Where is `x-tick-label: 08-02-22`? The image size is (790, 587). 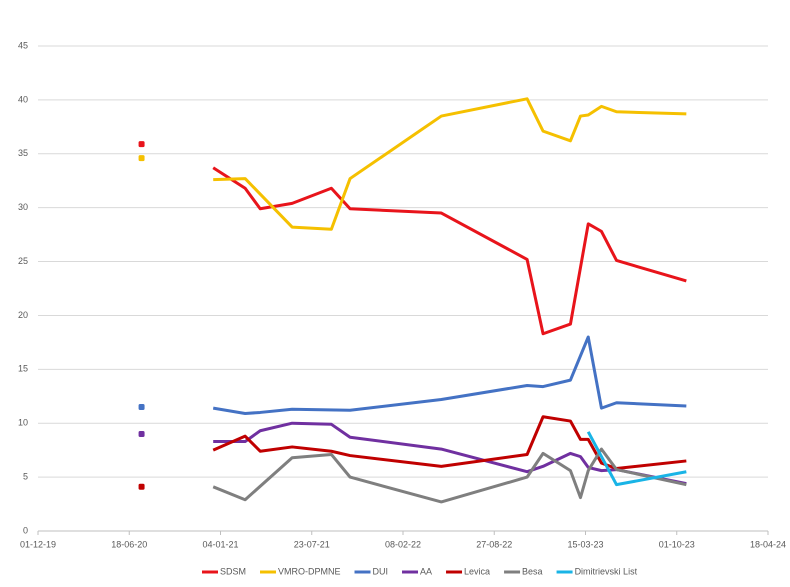
x-tick-label: 08-02-22 is located at coordinates (403, 544).